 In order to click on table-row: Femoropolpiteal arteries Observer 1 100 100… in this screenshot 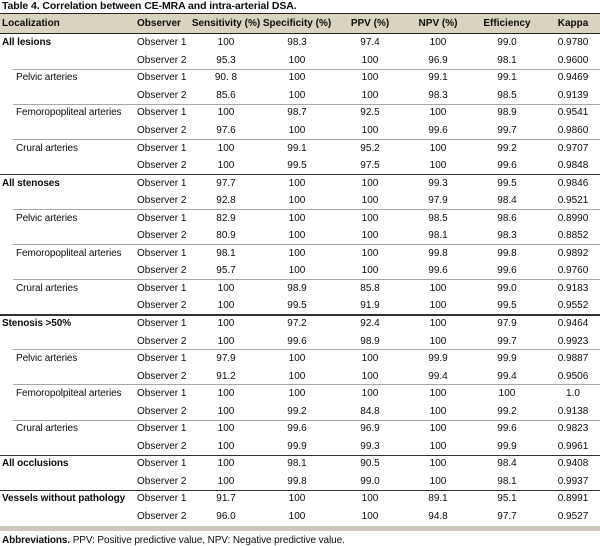, I will do `click(300, 394)`.